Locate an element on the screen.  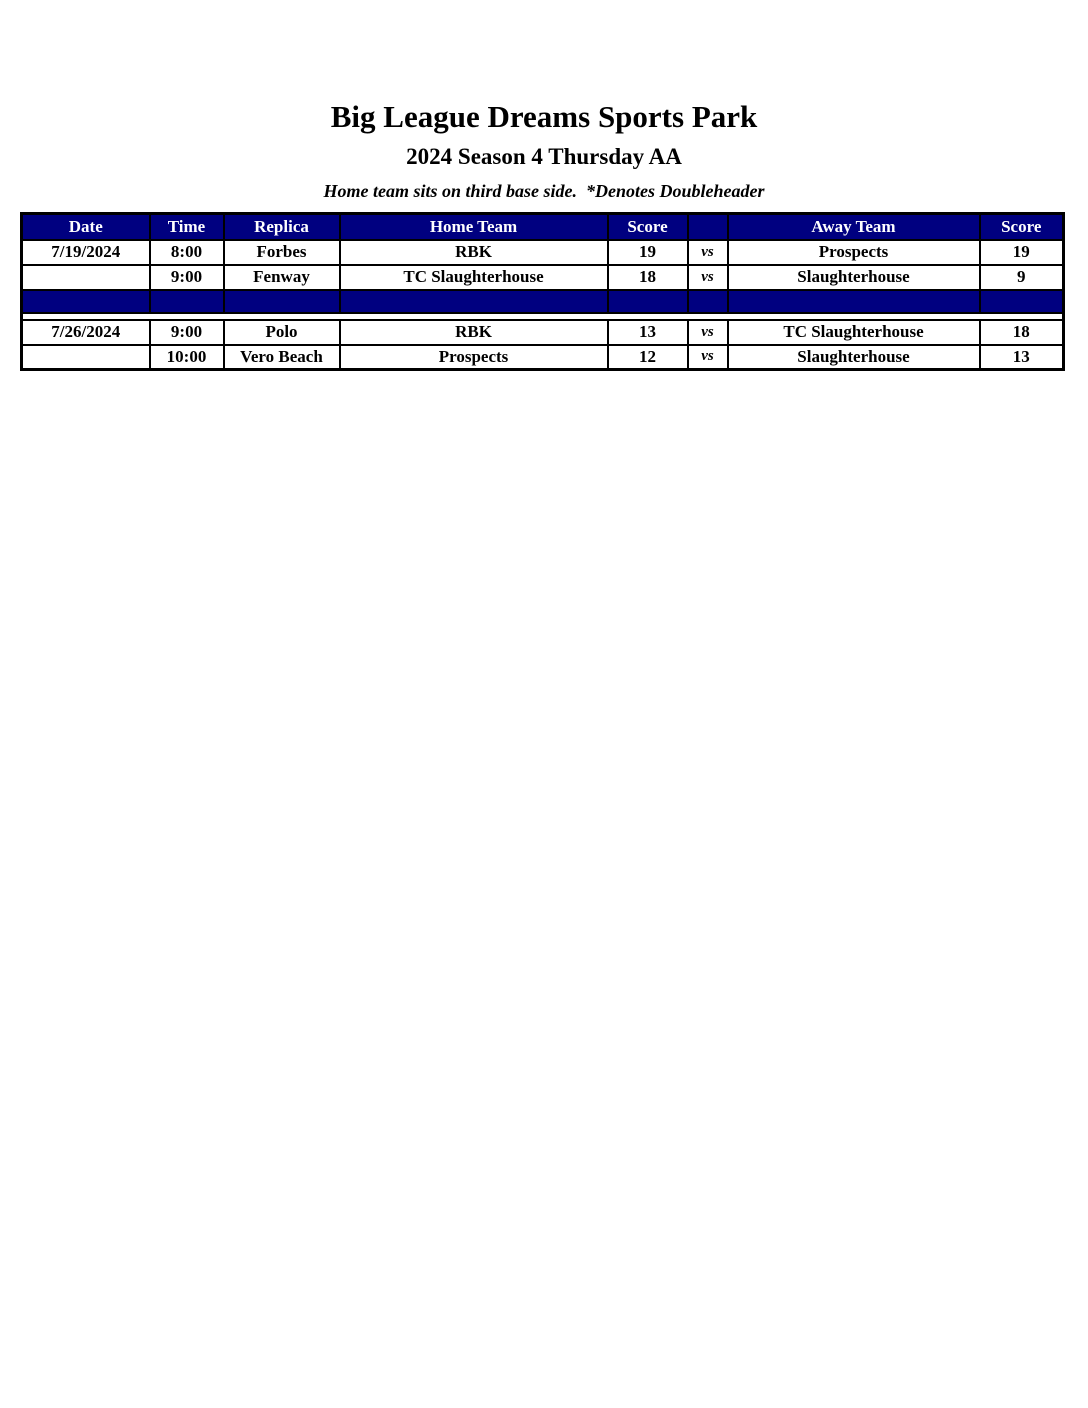
home-team-cell: TC Slaughterhouse is located at coordinates (473, 277).